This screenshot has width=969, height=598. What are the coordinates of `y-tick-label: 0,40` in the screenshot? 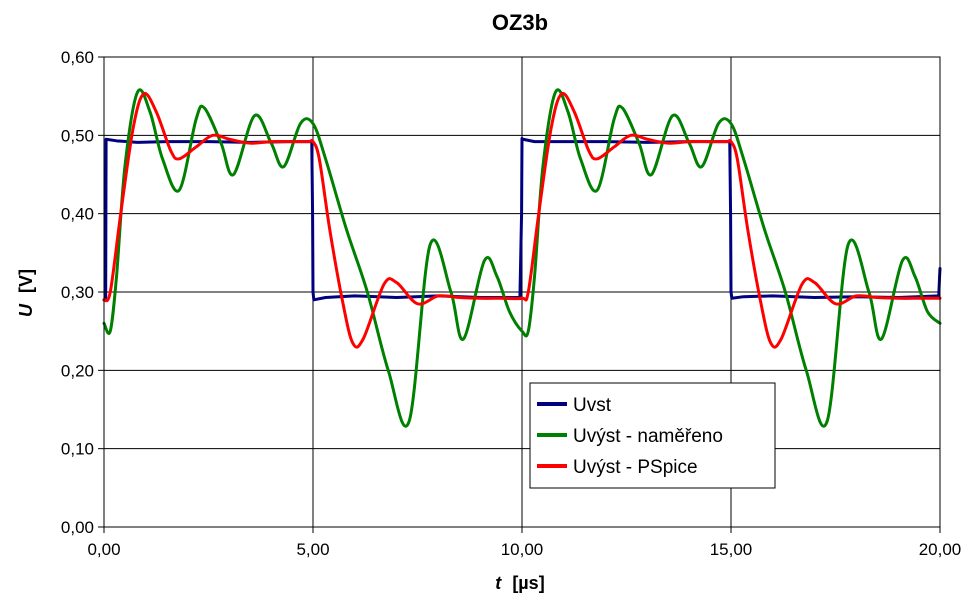 It's located at (77, 214).